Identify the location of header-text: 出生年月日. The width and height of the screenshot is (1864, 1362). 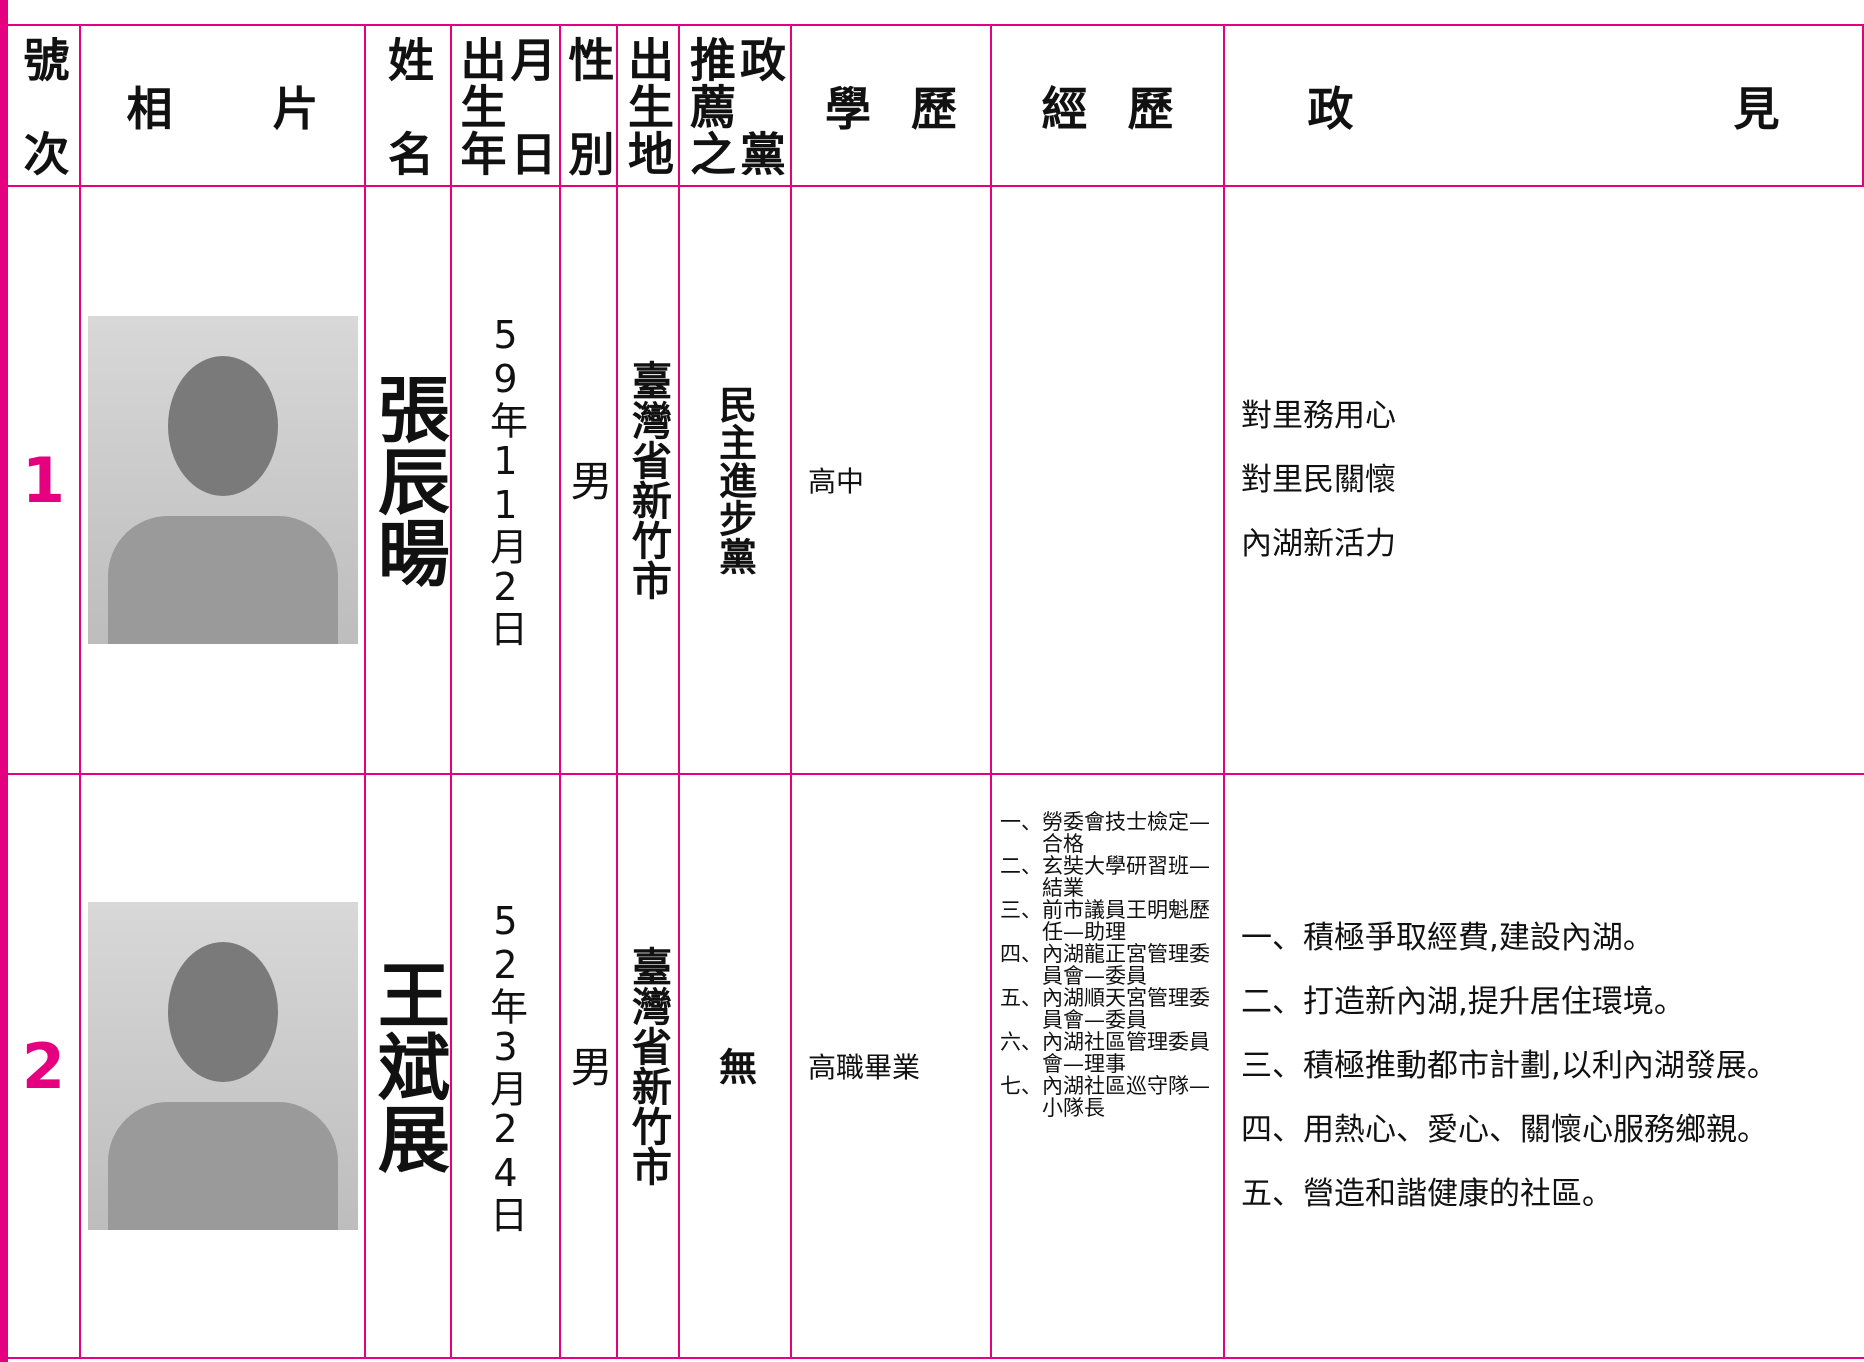
(505, 105).